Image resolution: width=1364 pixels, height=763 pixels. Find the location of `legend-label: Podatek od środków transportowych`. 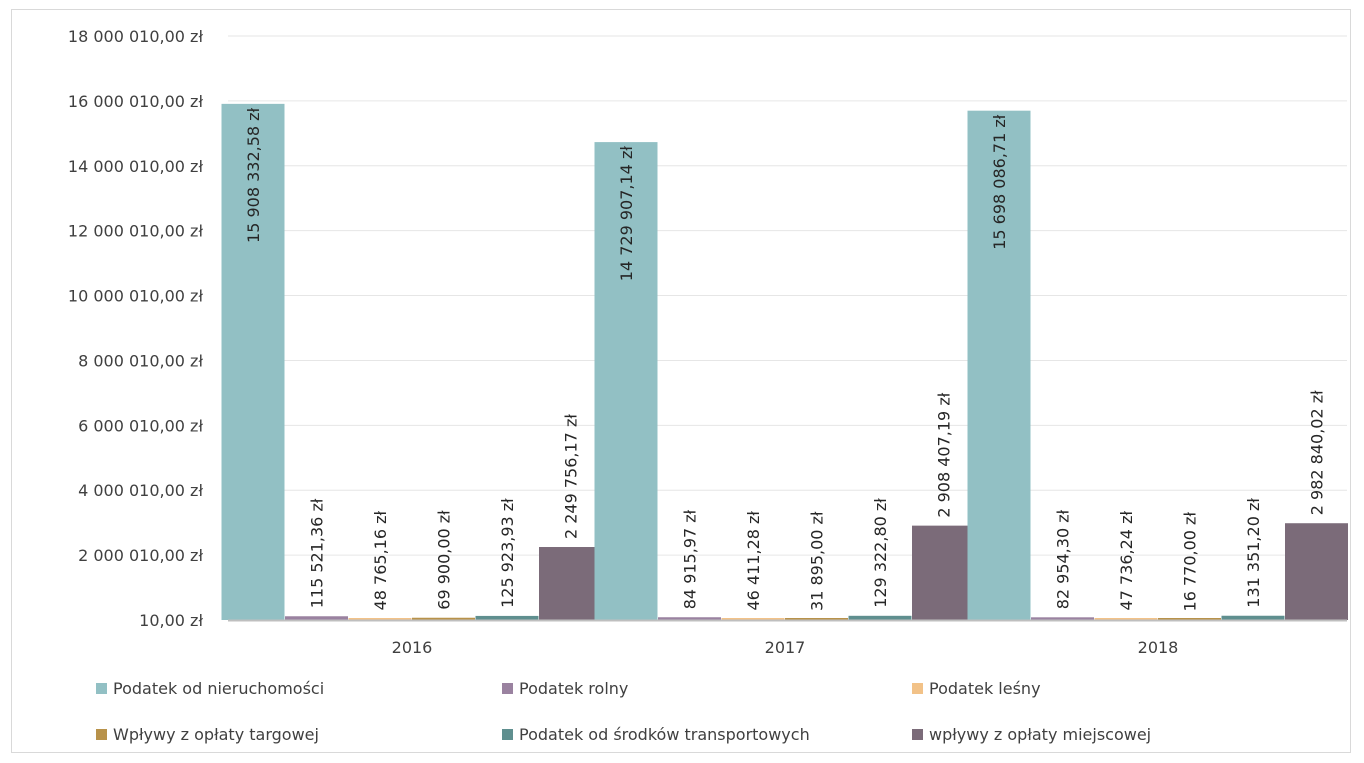

legend-label: Podatek od środków transportowych is located at coordinates (664, 734).